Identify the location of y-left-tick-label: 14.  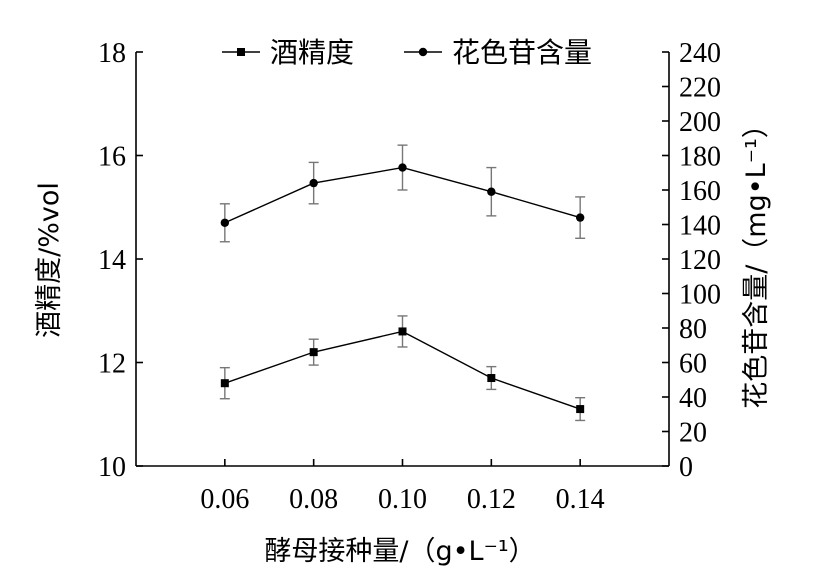
(112, 260).